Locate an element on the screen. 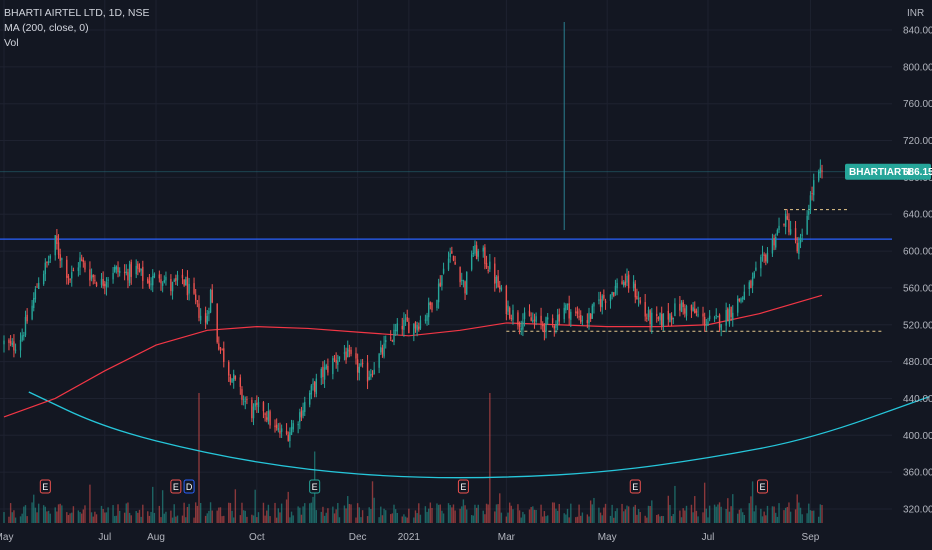  legend-title: BHARTI AIRTEL LTD, 1D, NSE is located at coordinates (77, 13).